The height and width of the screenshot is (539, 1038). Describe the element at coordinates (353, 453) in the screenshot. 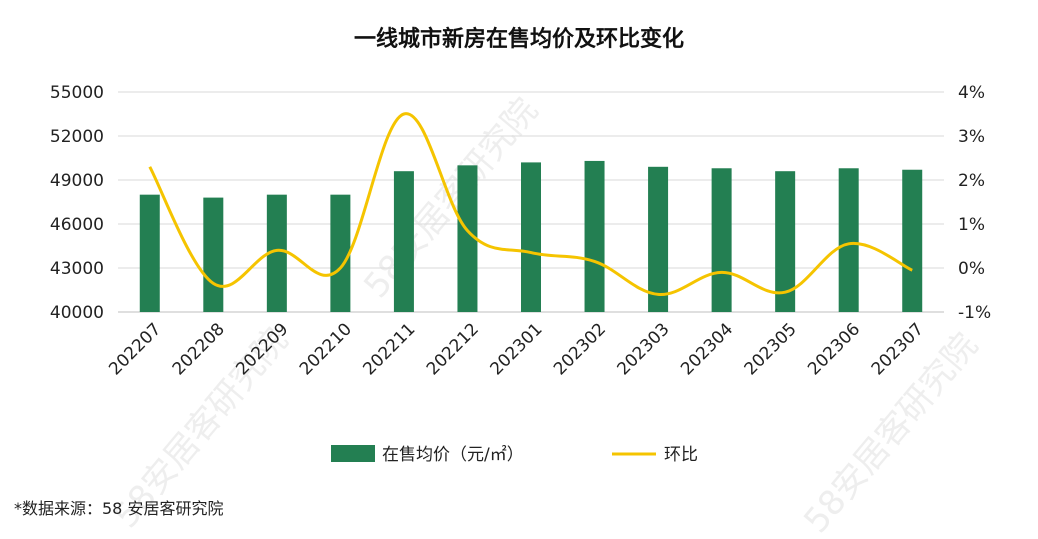

I see `legend-swatch-bar` at that location.